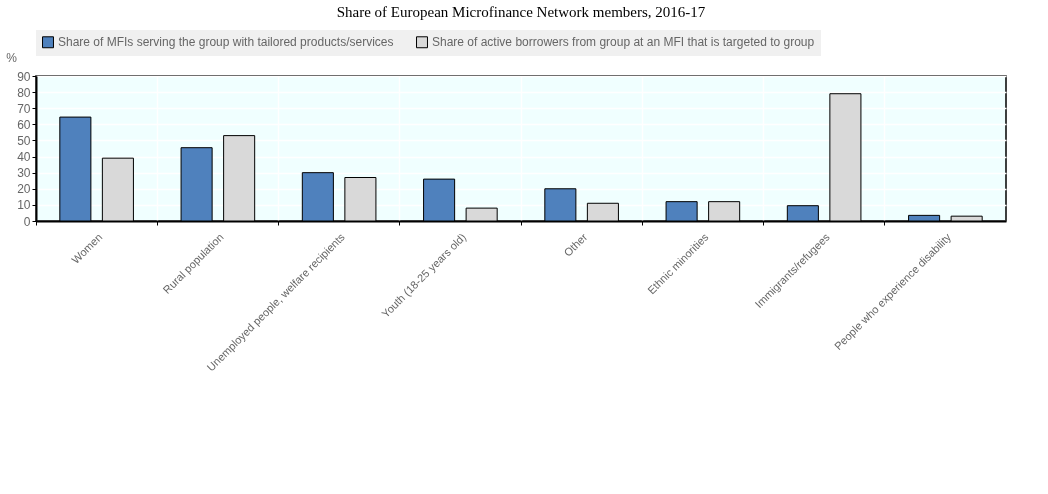 The width and height of the screenshot is (1048, 494). I want to click on y-tick-label: 50, so click(24, 140).